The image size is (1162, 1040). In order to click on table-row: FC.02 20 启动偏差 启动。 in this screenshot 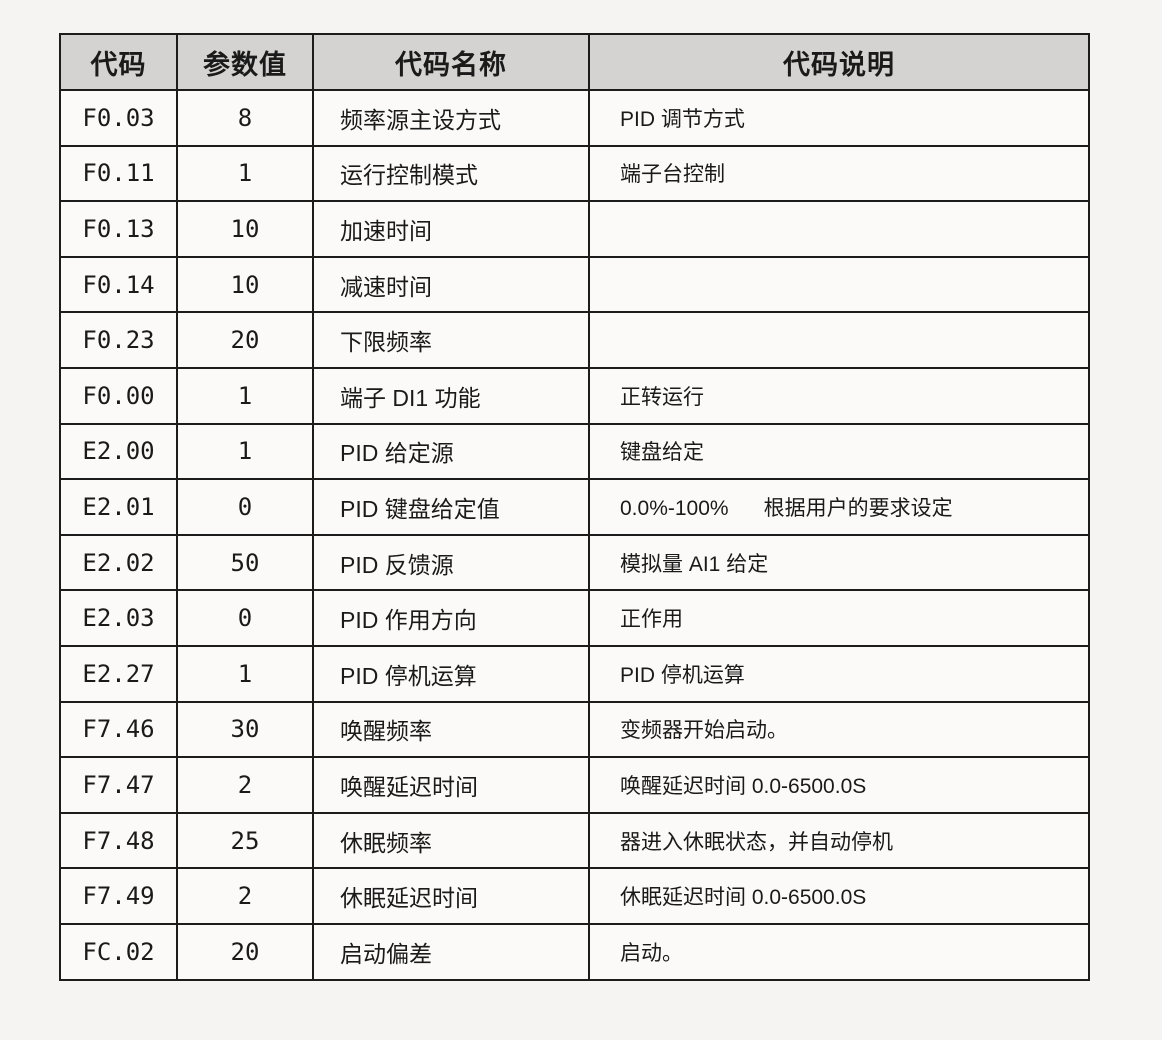, I will do `click(574, 951)`.